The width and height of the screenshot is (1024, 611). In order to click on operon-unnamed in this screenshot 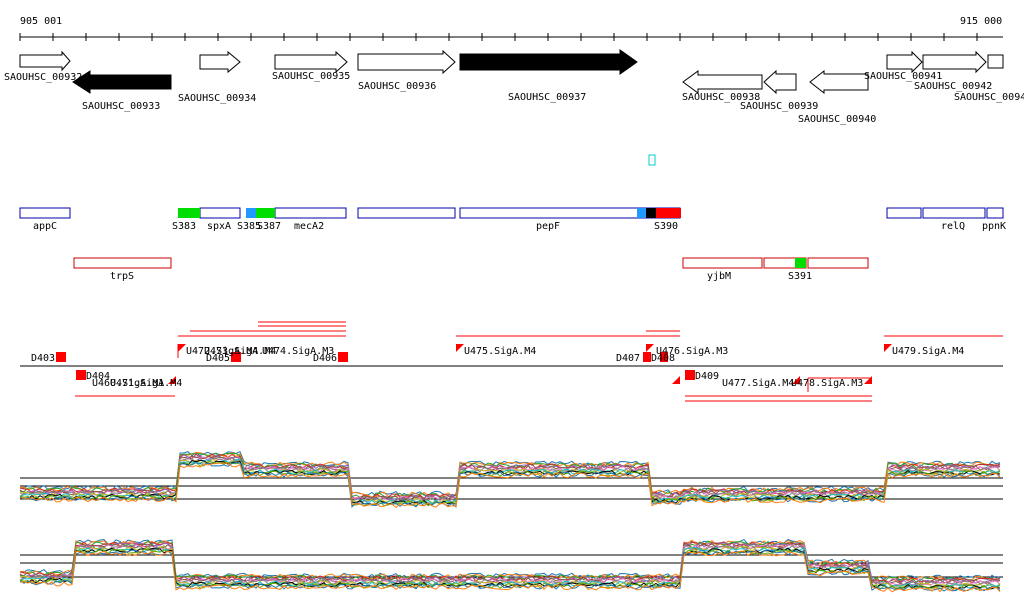, I will do `click(406, 213)`.